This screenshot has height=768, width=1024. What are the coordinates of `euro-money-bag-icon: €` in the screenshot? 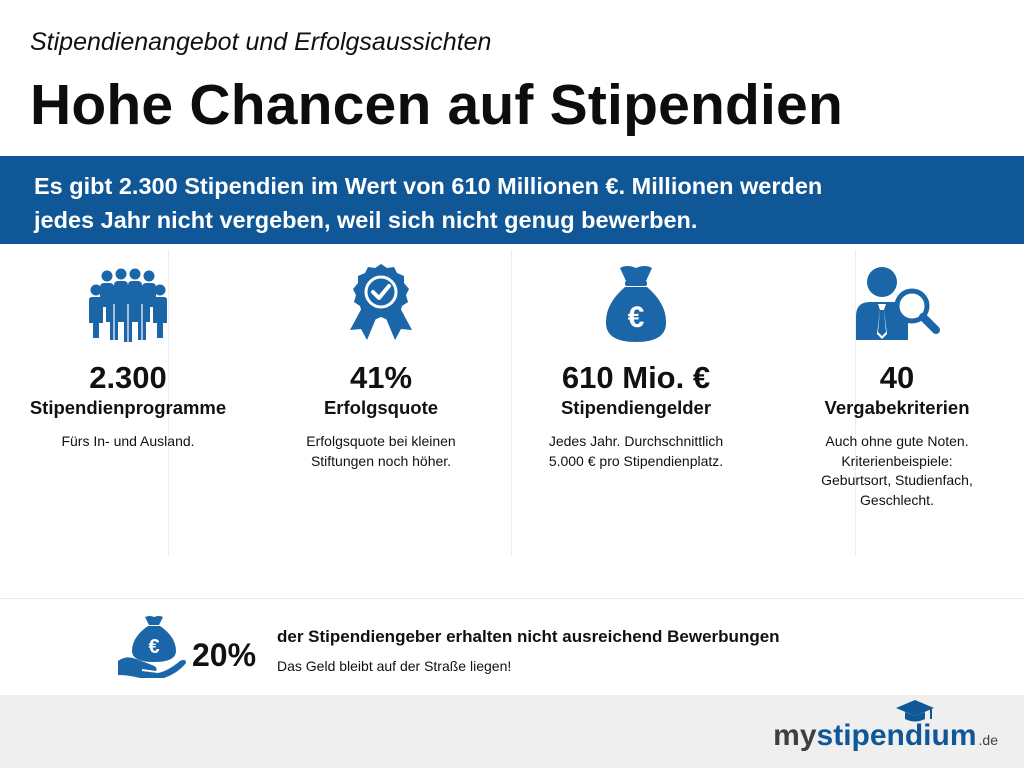 It's located at (636, 304).